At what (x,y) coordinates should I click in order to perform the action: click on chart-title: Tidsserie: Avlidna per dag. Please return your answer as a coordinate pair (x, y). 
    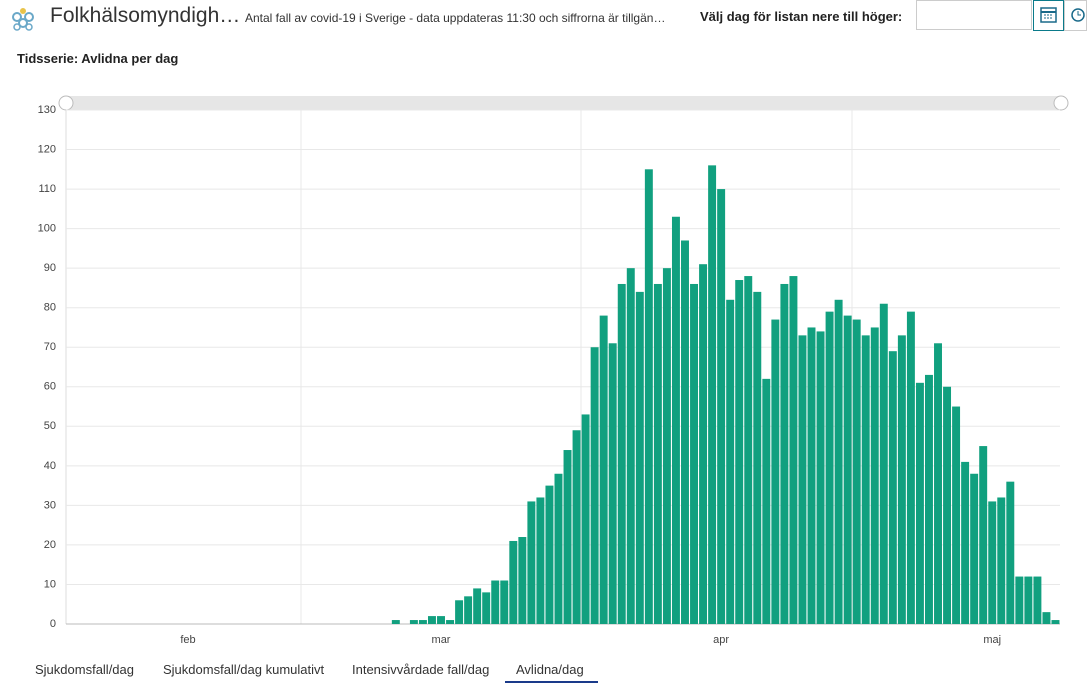
    Looking at the image, I should click on (98, 58).